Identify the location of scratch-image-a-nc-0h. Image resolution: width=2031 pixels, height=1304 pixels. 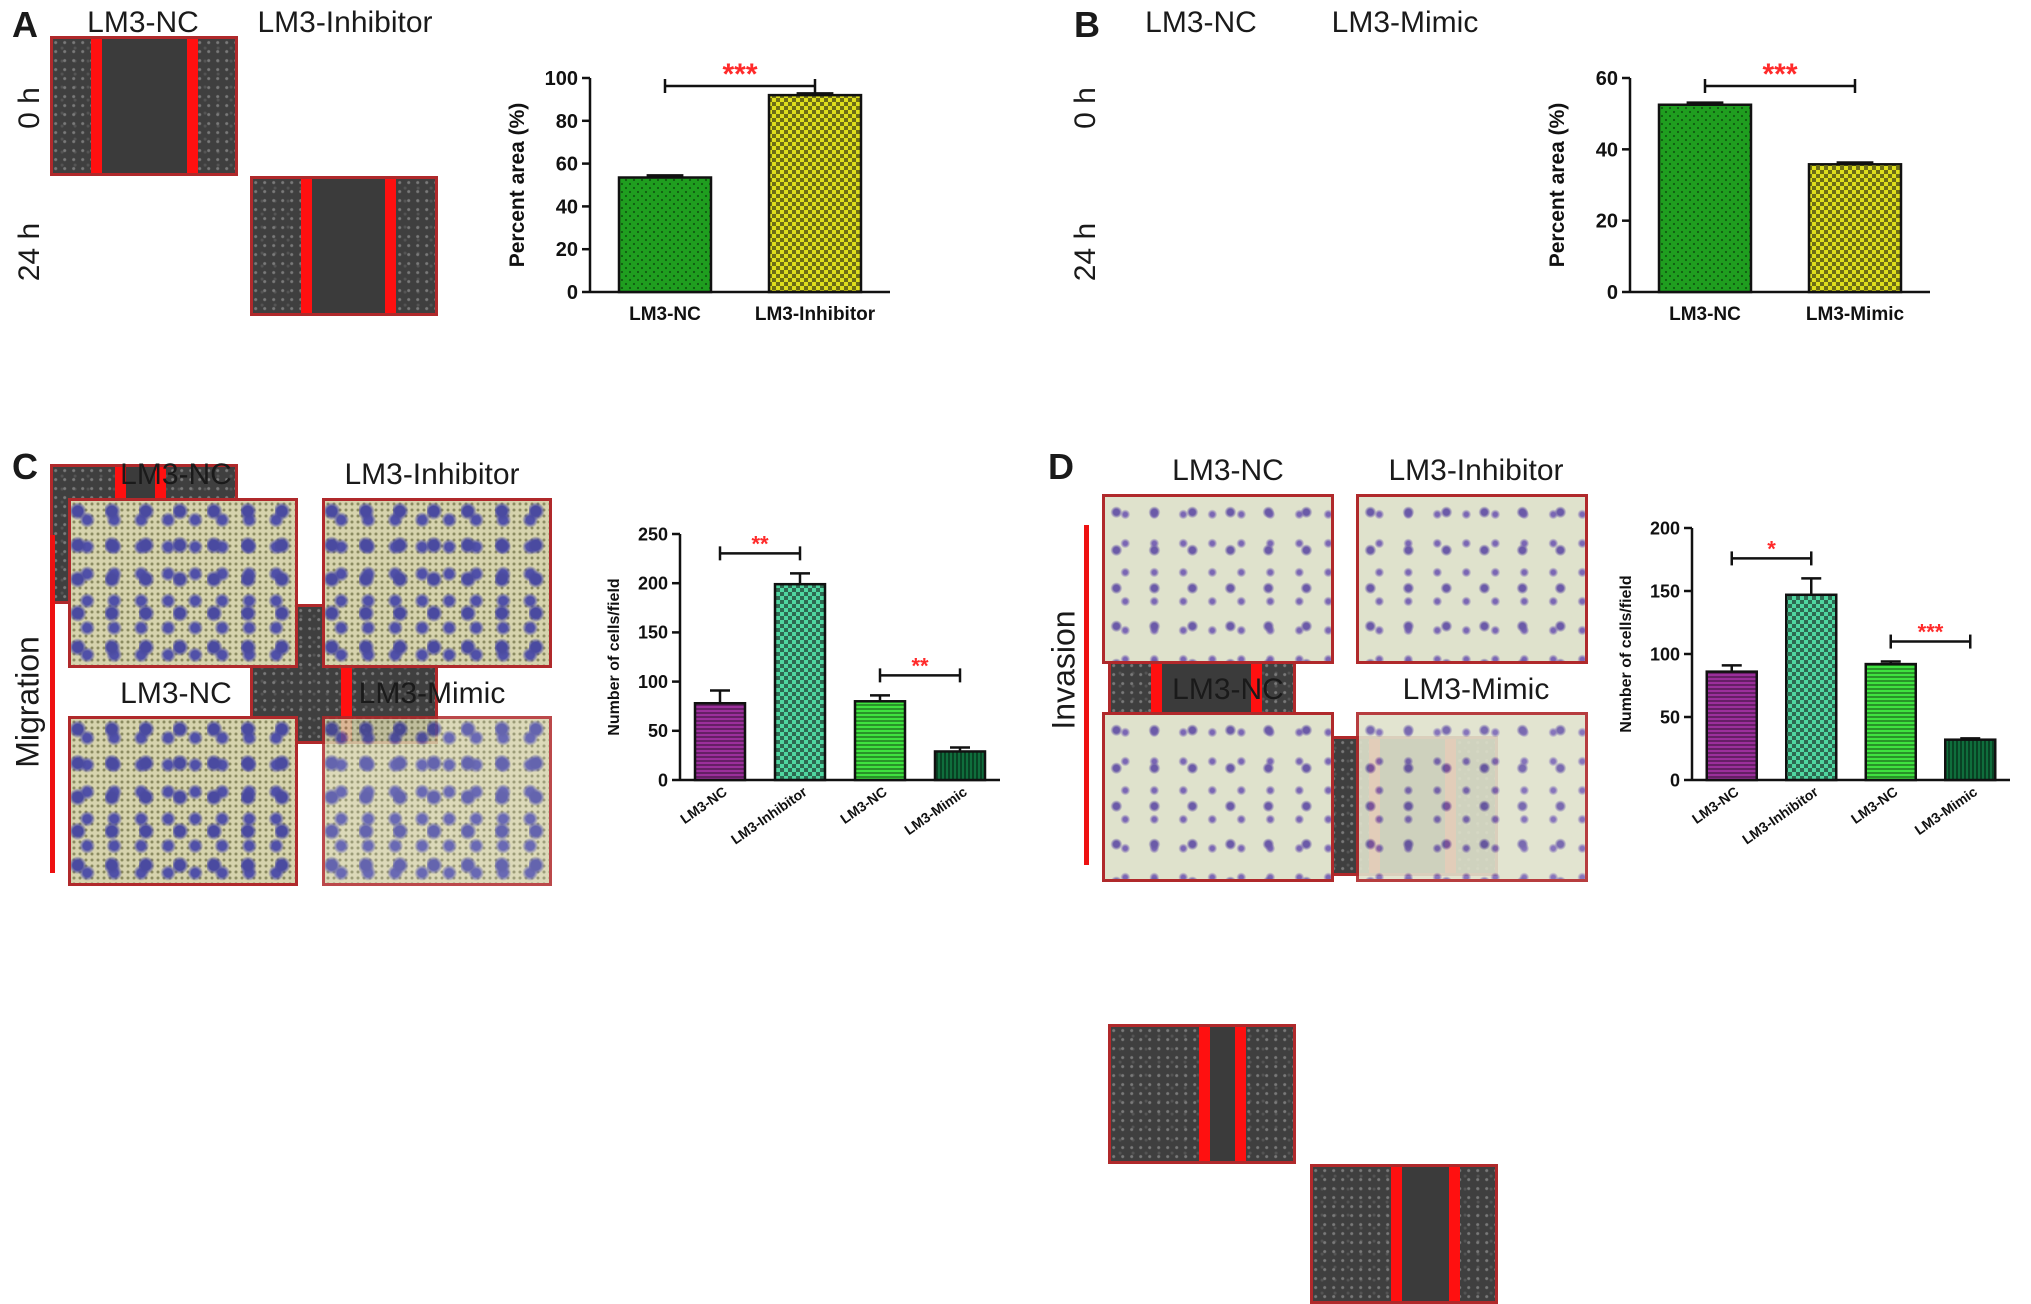
(144, 106).